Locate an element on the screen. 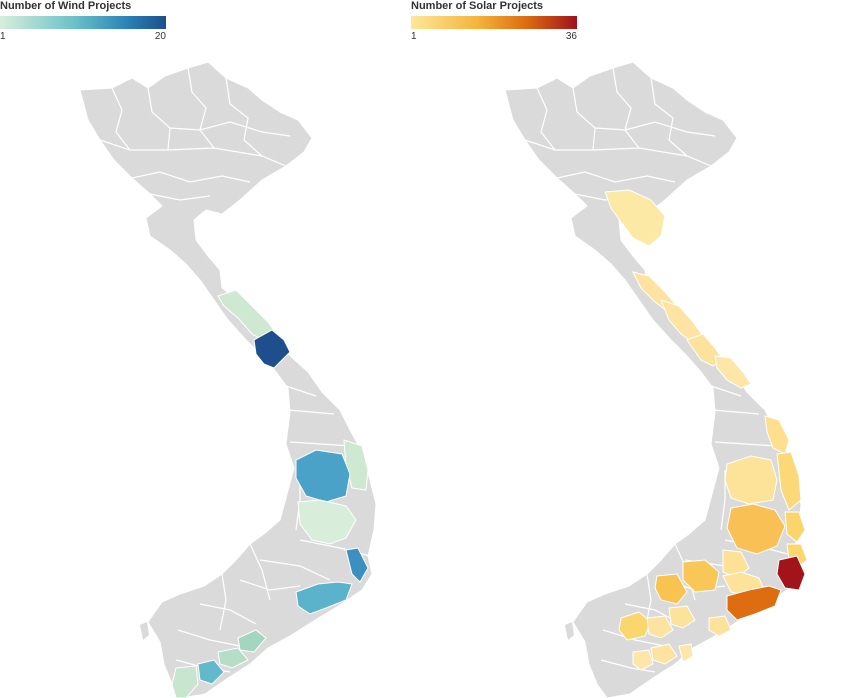  wind-province-quang-tri is located at coordinates (272, 349).